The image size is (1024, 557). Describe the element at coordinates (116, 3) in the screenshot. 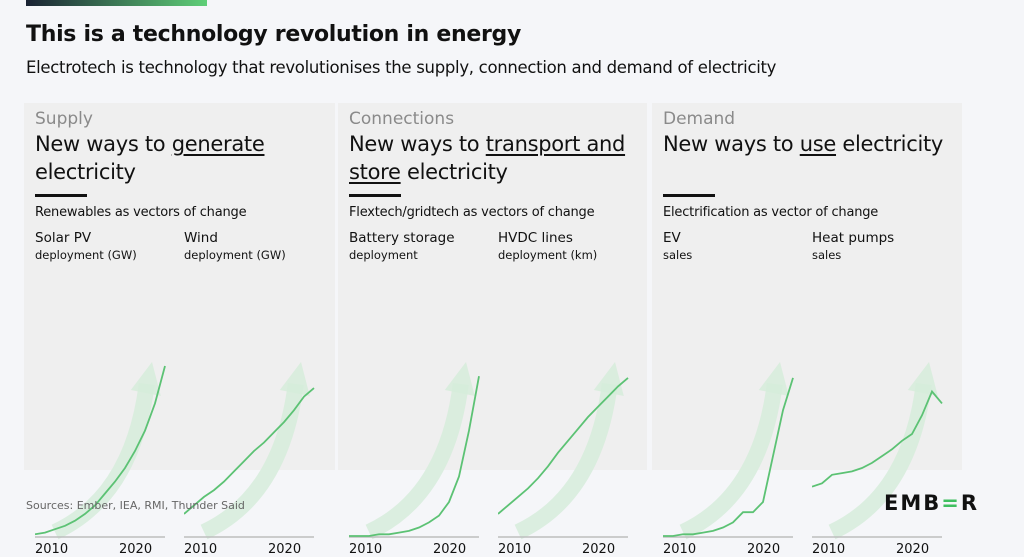

I see `top-accent-bar` at that location.